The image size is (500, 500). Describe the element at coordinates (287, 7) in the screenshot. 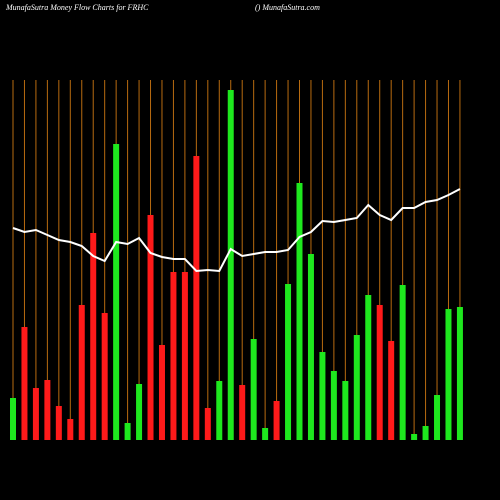

I see `chart-subtitle: () MunafaSutra.com` at that location.